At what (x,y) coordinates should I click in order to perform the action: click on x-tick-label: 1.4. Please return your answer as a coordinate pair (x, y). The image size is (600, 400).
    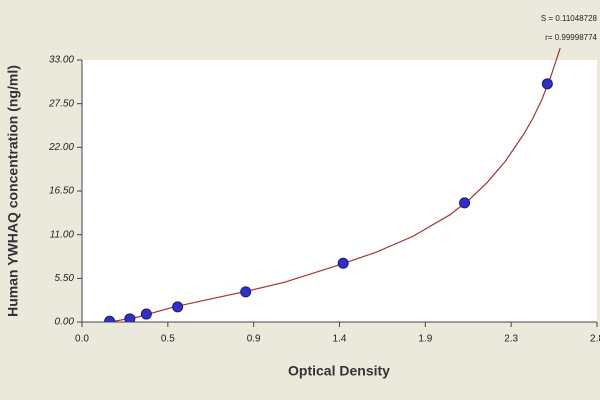
    Looking at the image, I should click on (340, 339).